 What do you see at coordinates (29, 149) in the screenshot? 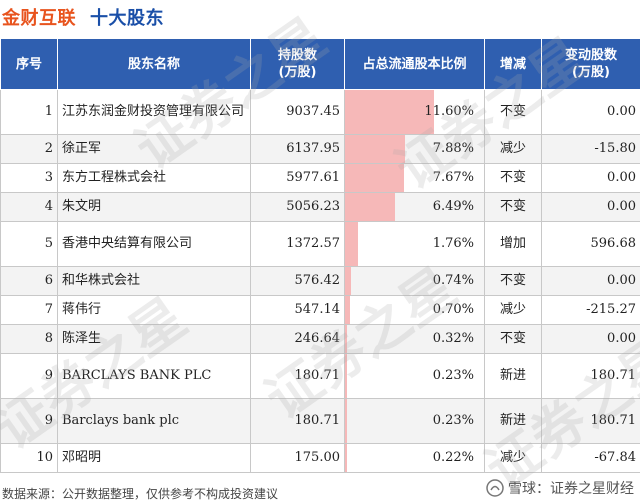
I see `row-index: 2` at bounding box center [29, 149].